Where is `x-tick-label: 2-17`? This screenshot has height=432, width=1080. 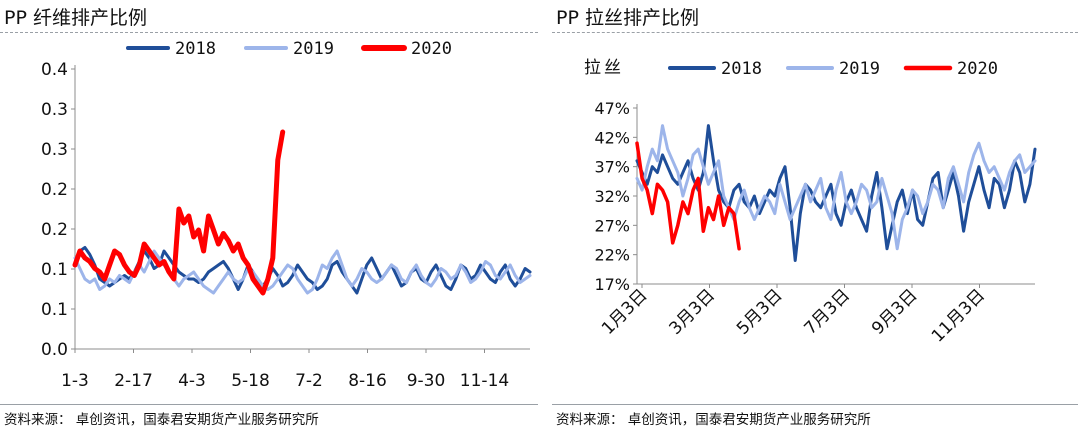
x-tick-label: 2-17 is located at coordinates (133, 381).